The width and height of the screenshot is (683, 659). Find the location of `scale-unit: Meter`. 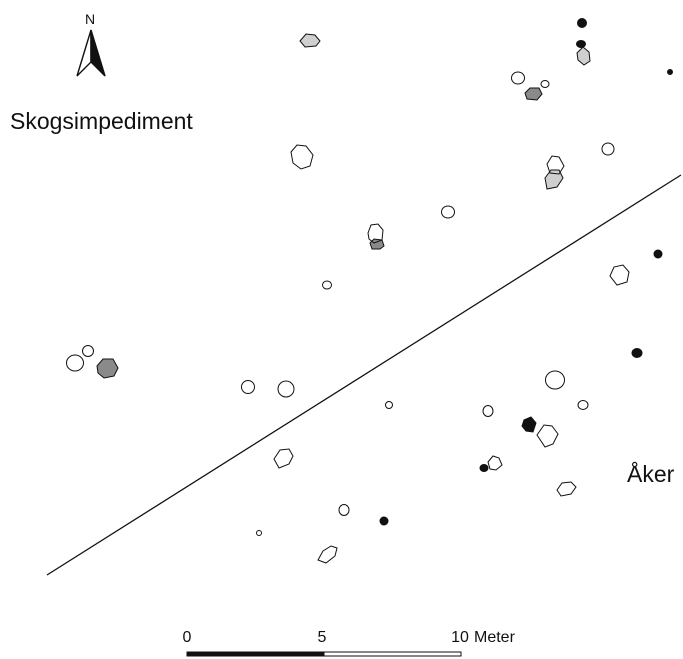

scale-unit: Meter is located at coordinates (495, 637).